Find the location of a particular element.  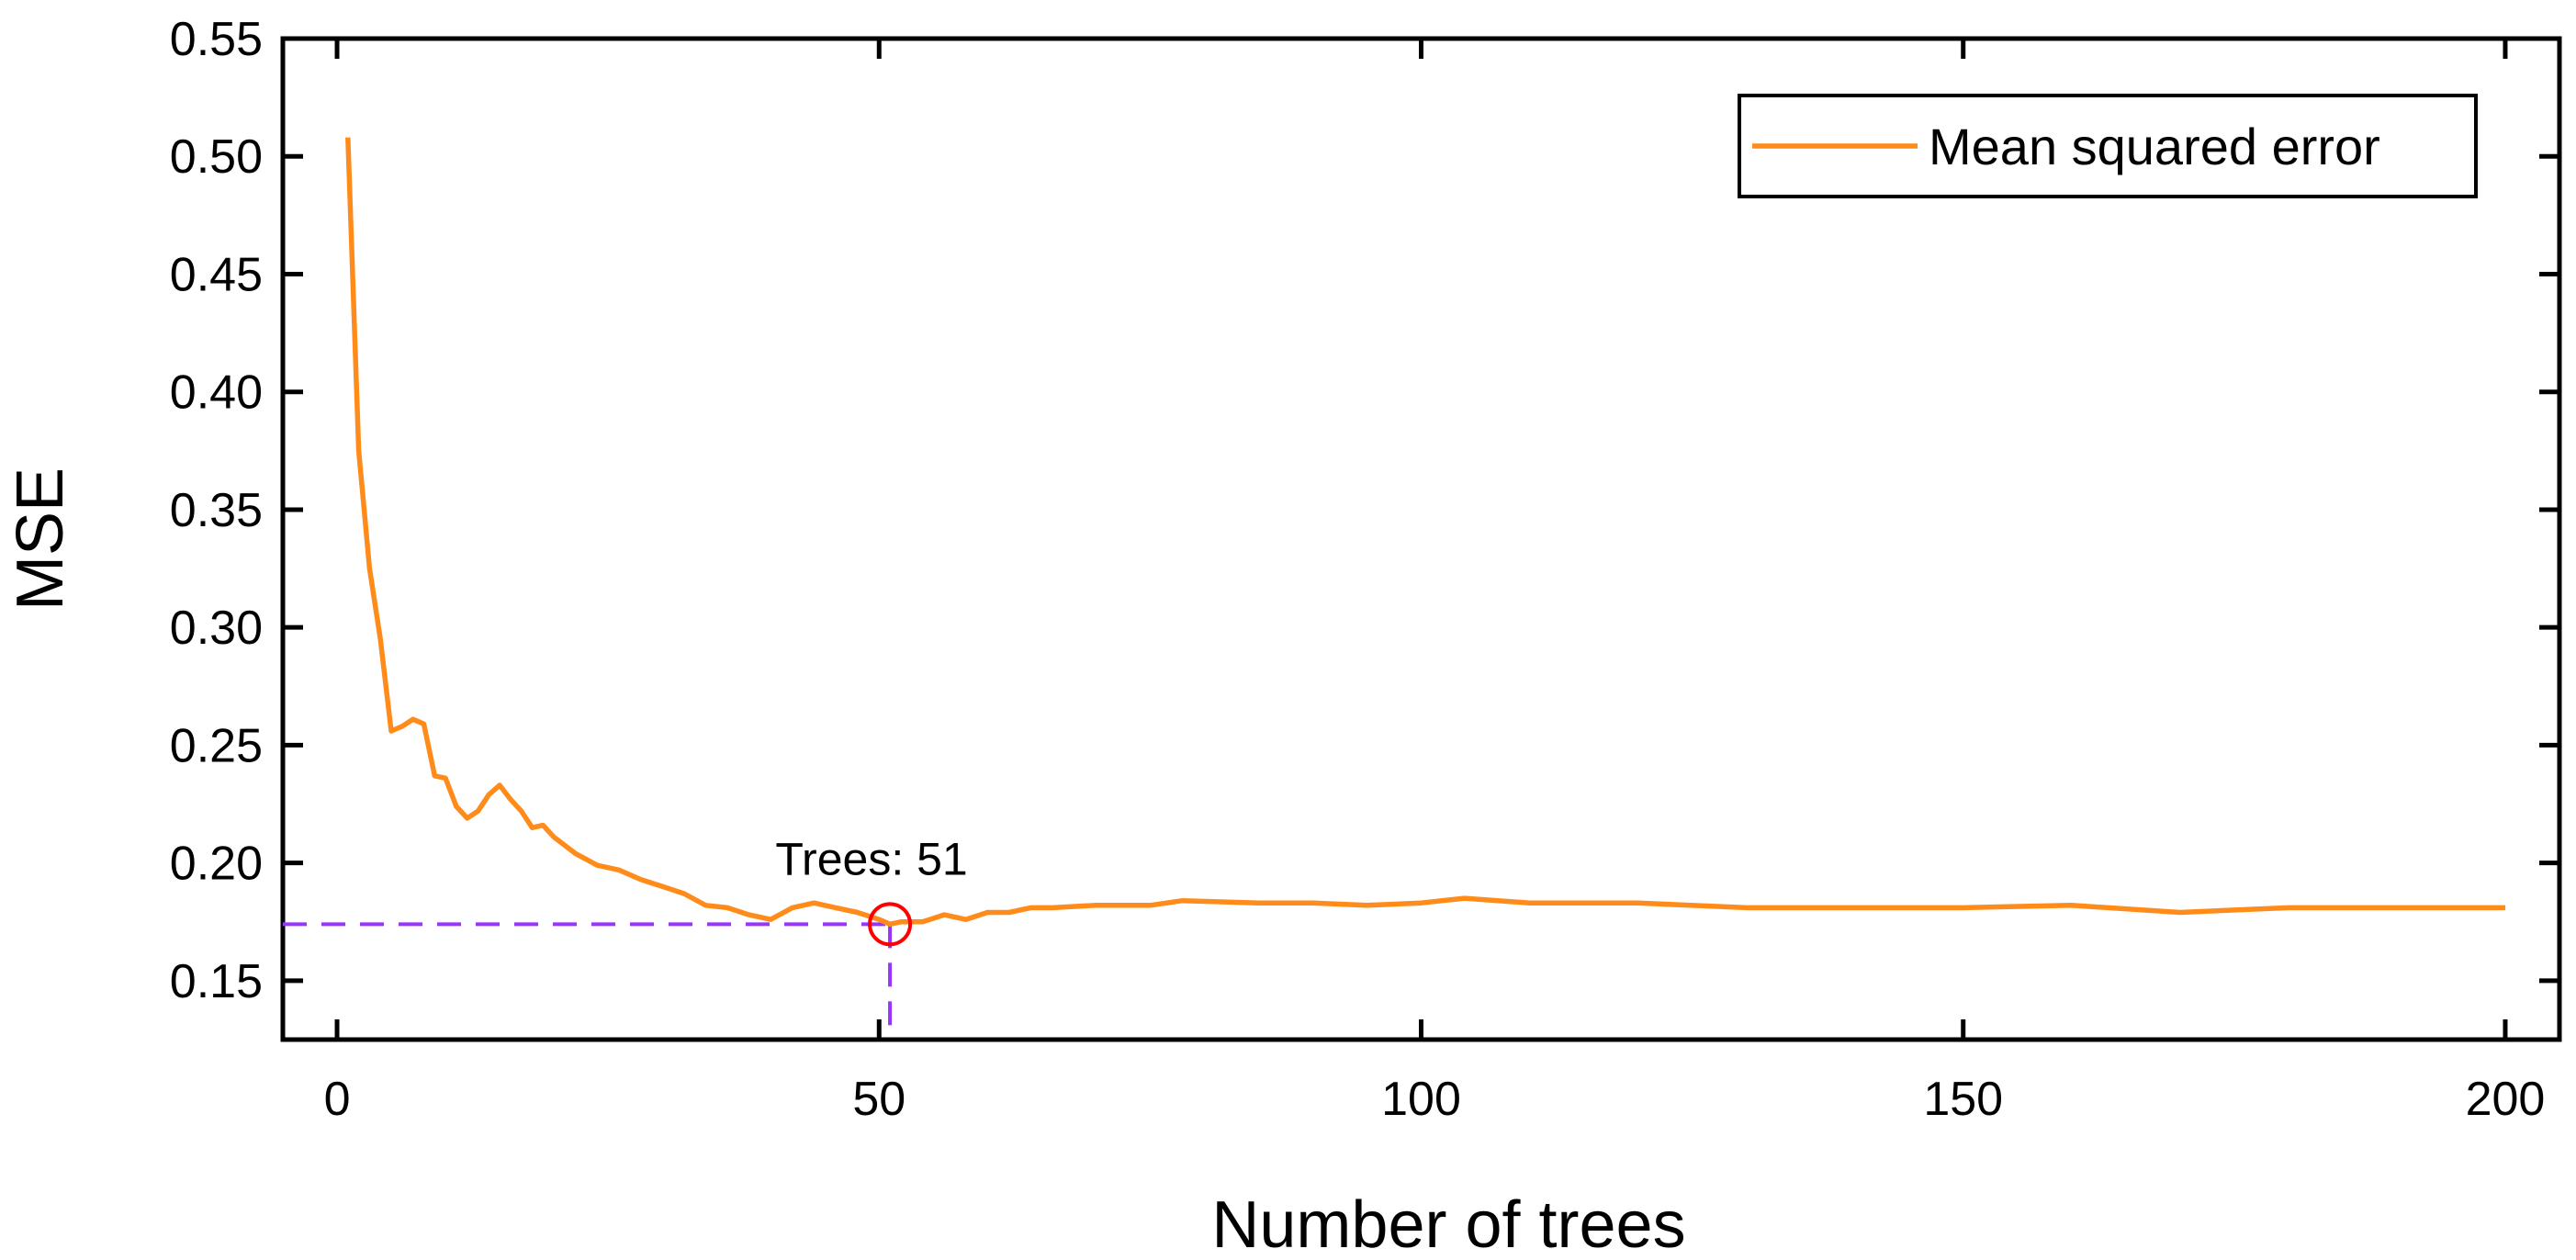

x-tick-label: 0 is located at coordinates (337, 1099).